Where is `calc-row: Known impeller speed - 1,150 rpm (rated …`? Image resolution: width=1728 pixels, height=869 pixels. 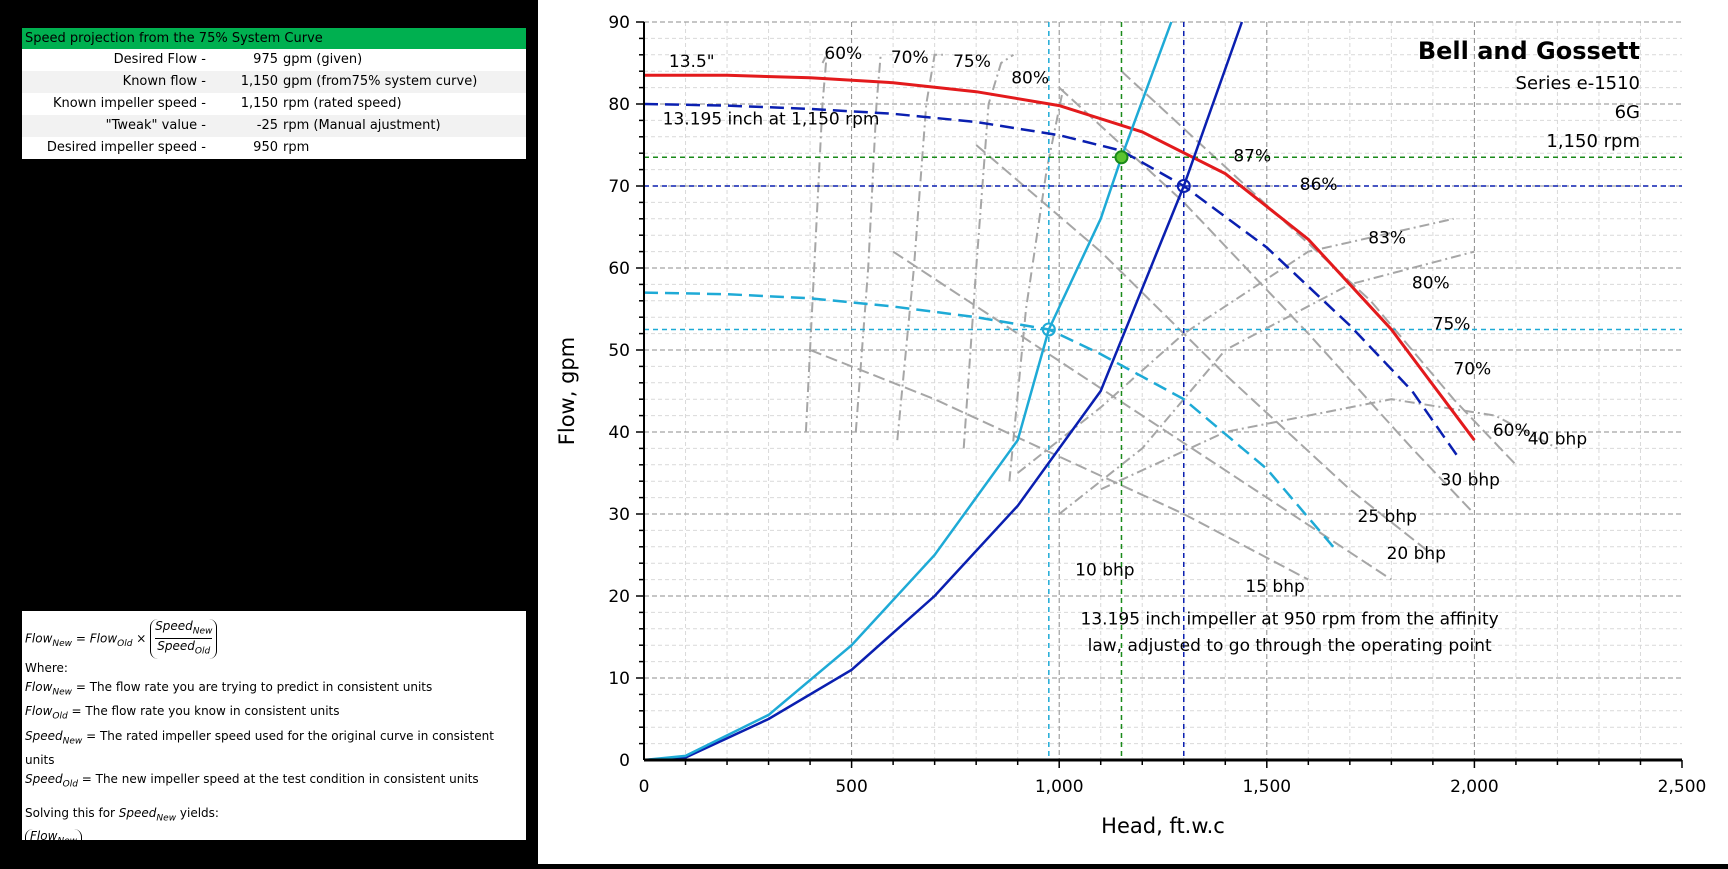
calc-row: Known impeller speed - 1,150 rpm (rated … is located at coordinates (274, 104).